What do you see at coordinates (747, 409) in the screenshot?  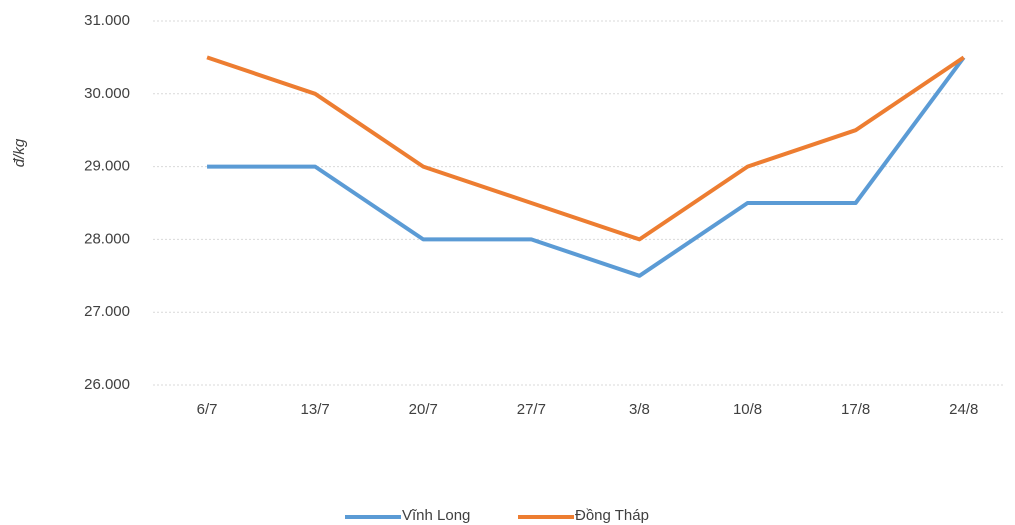 I see `x-tick-label: 10/8` at bounding box center [747, 409].